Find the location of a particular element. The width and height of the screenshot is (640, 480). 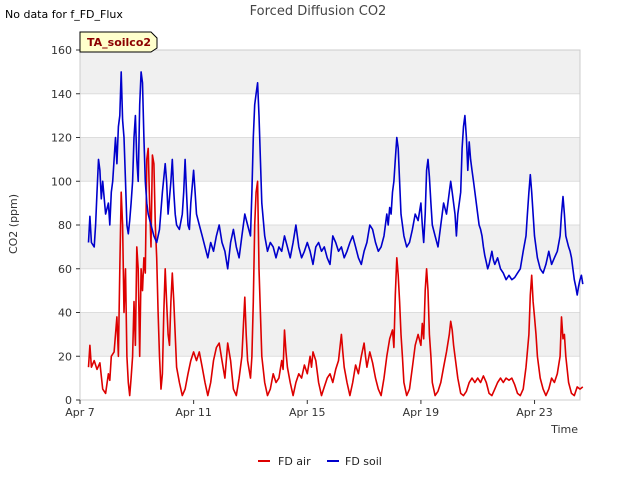

y-tick-label: 80 is located at coordinates (65, 225).